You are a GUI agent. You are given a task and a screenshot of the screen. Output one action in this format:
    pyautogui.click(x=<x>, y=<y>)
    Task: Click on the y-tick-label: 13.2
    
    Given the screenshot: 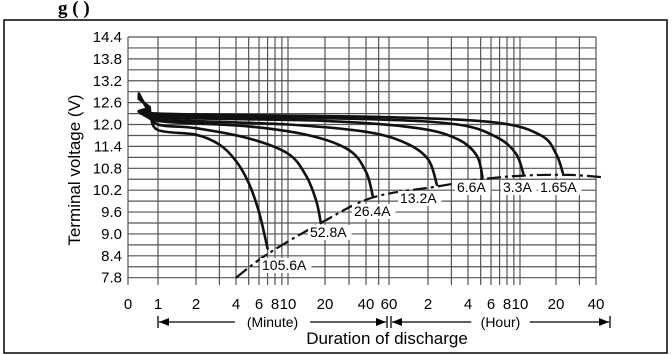 What is the action you would take?
    pyautogui.click(x=107, y=81)
    